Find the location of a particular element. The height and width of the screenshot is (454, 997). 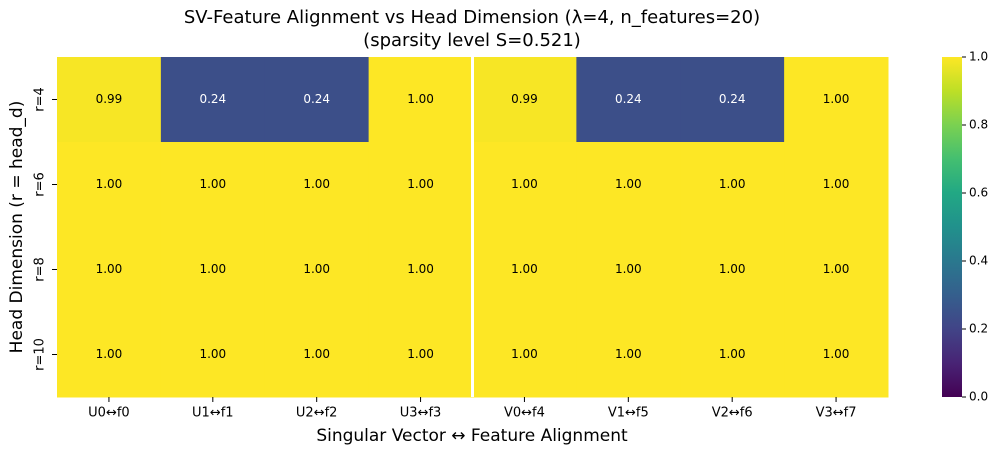

y-tick-label: r=4 is located at coordinates (40, 99).